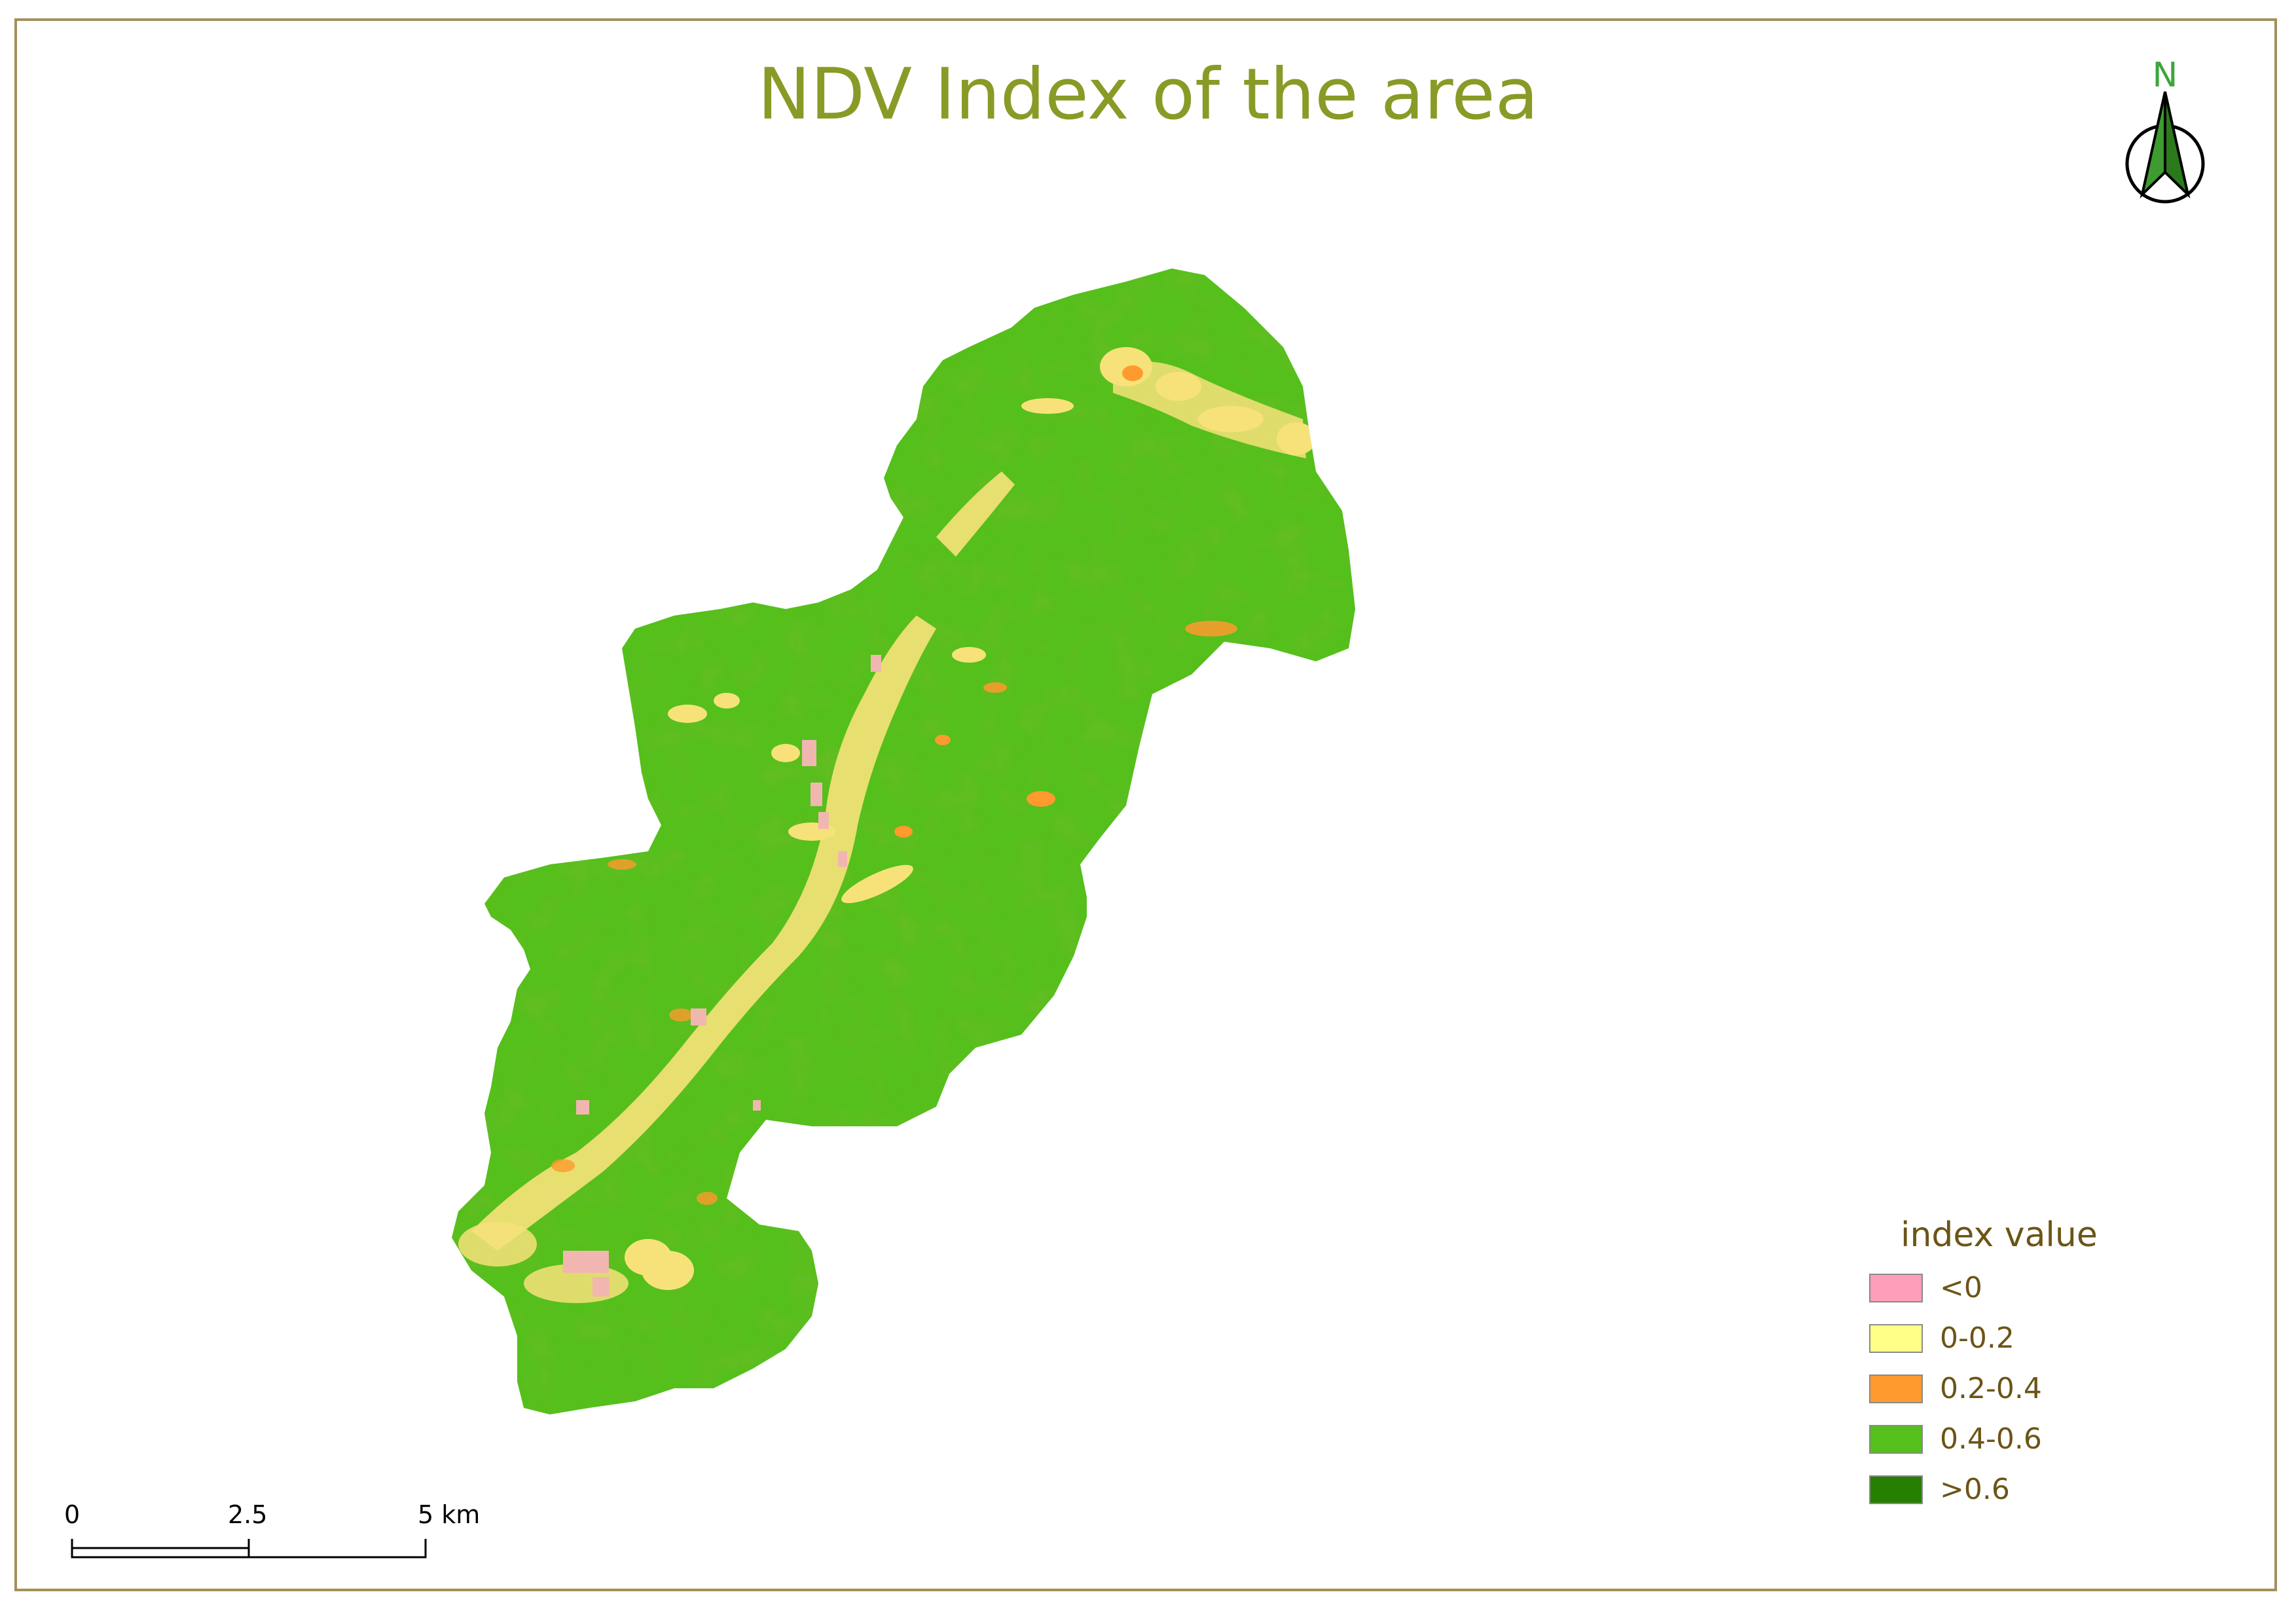 The height and width of the screenshot is (1624, 2296). Describe the element at coordinates (72, 1514) in the screenshot. I see `scale-label-0: 0` at that location.